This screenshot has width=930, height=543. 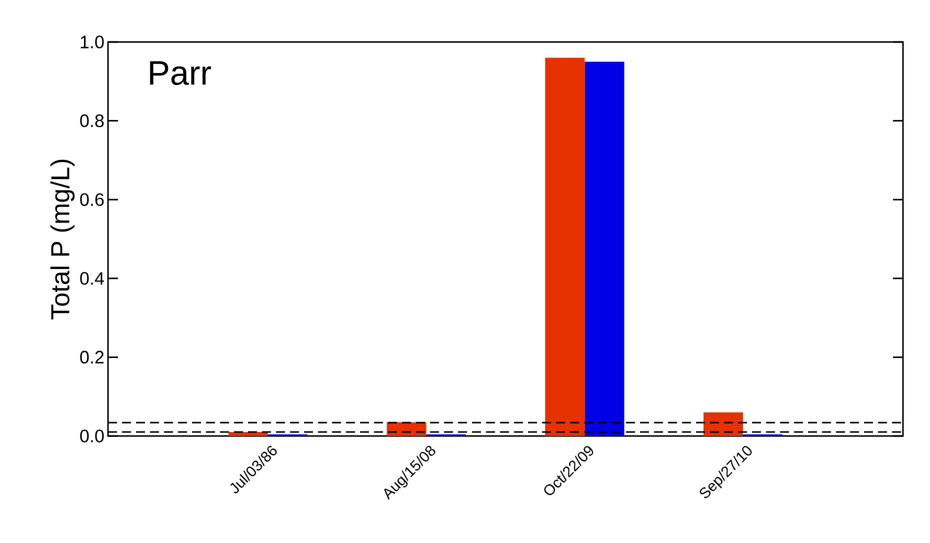 What do you see at coordinates (92, 42) in the screenshot?
I see `y-tick-label: 1.0` at bounding box center [92, 42].